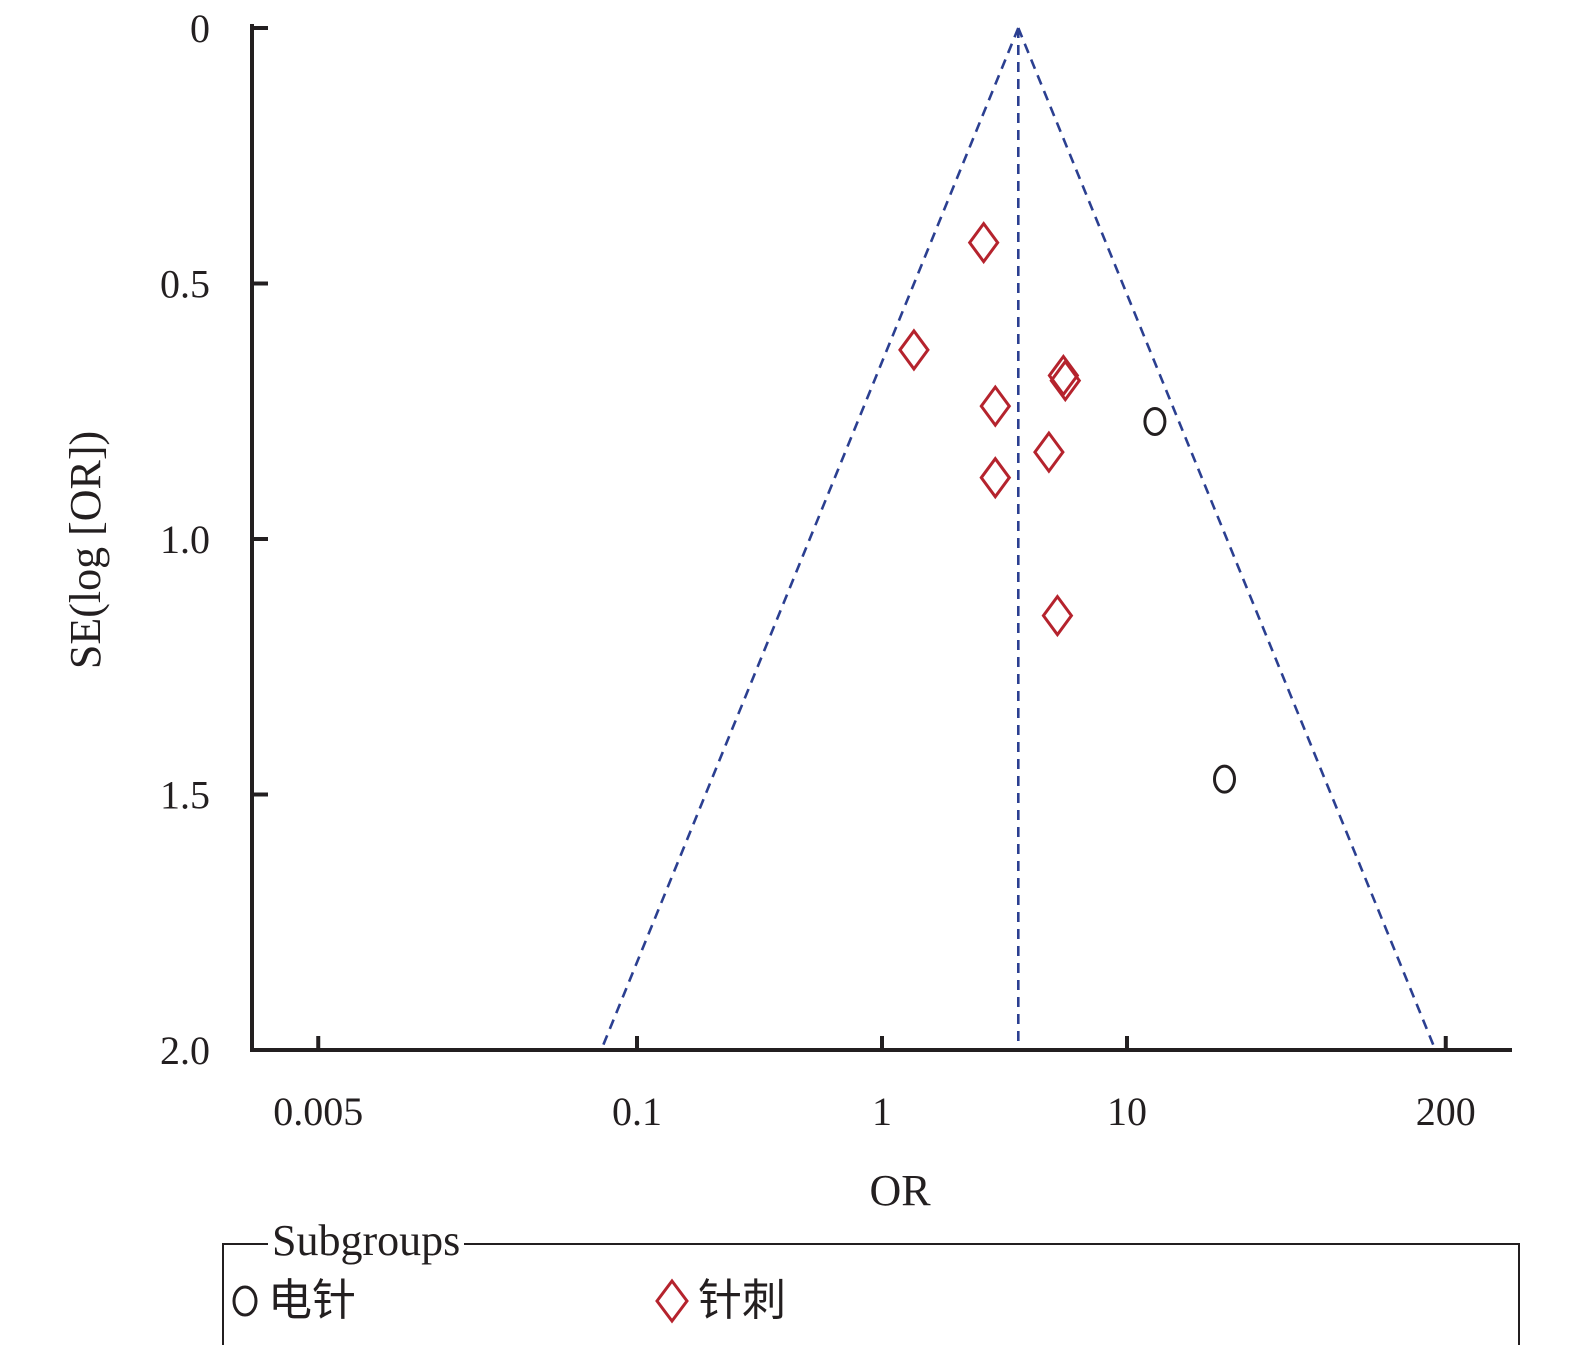 This screenshot has width=1575, height=1345. Describe the element at coordinates (185, 795) in the screenshot. I see `y-tick-label: 1.5` at that location.